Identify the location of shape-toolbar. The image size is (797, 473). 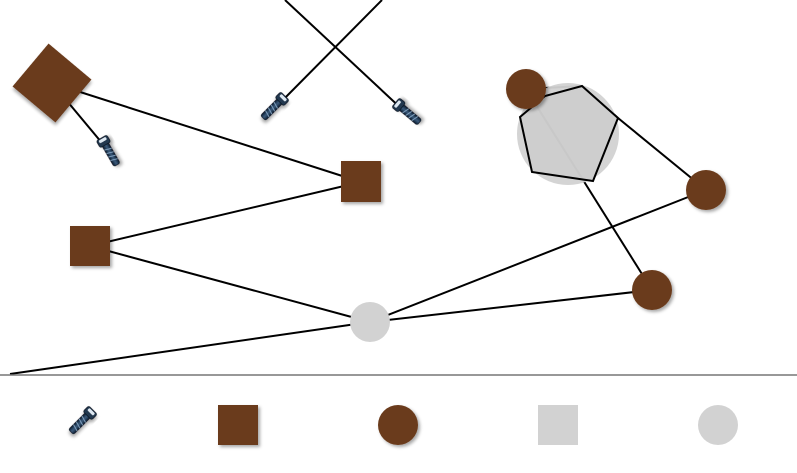
(402, 425).